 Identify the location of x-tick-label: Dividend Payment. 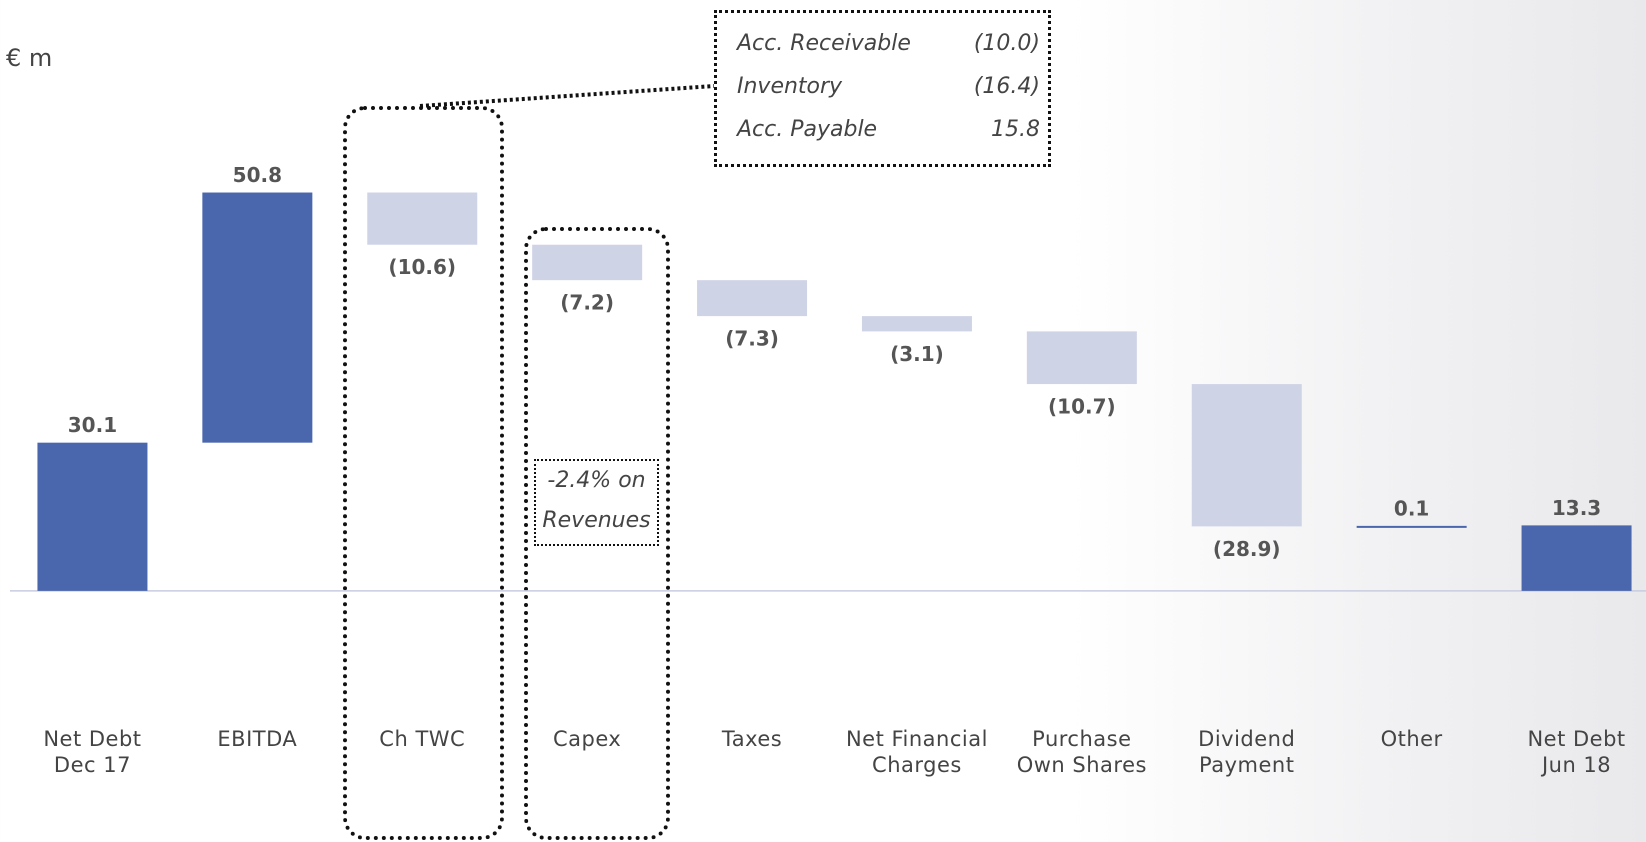
(1247, 752).